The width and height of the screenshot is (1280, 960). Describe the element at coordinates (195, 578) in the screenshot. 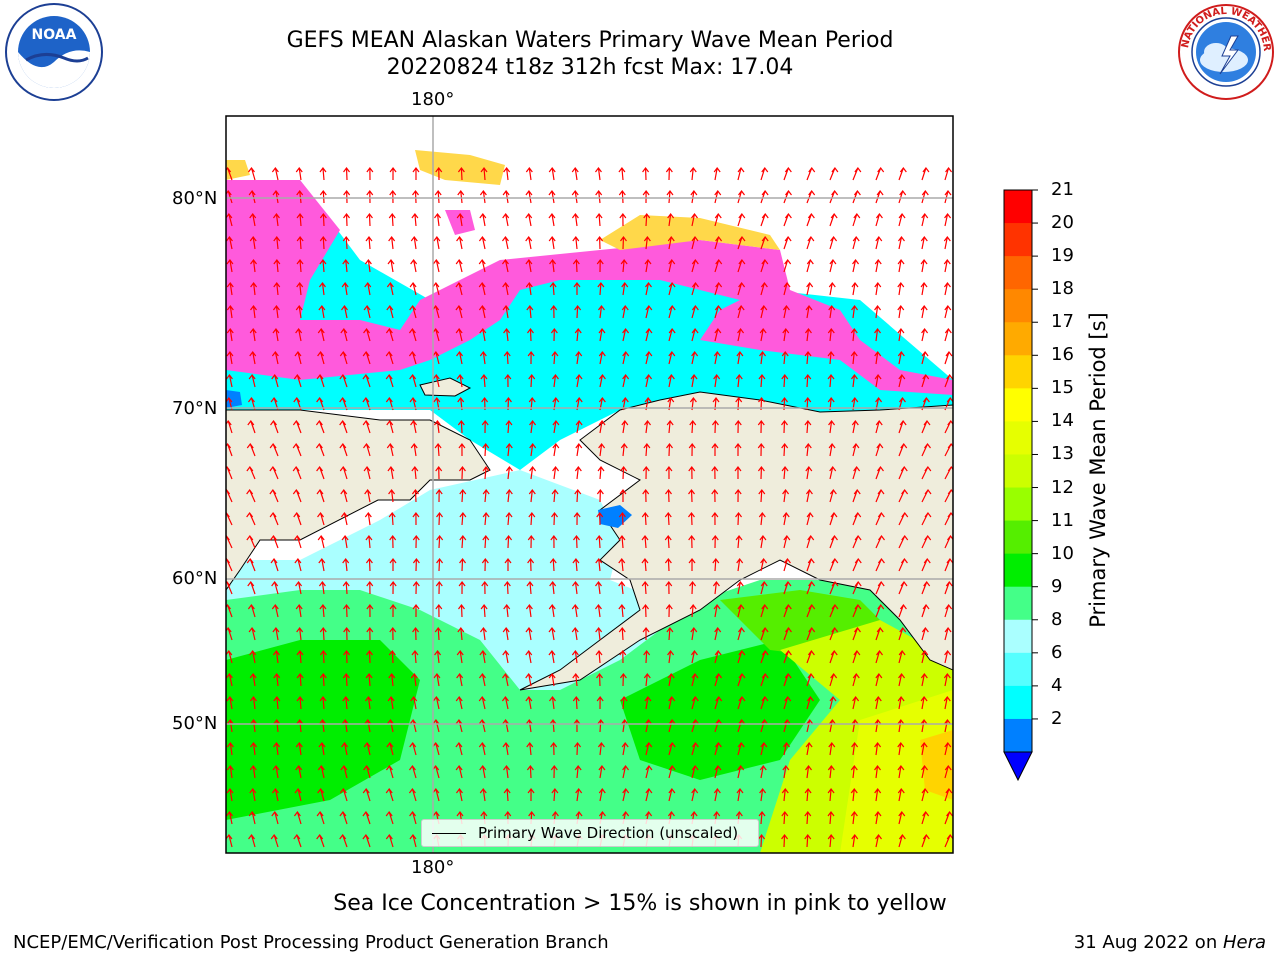

I see `lat-label-60n: 60°N` at that location.